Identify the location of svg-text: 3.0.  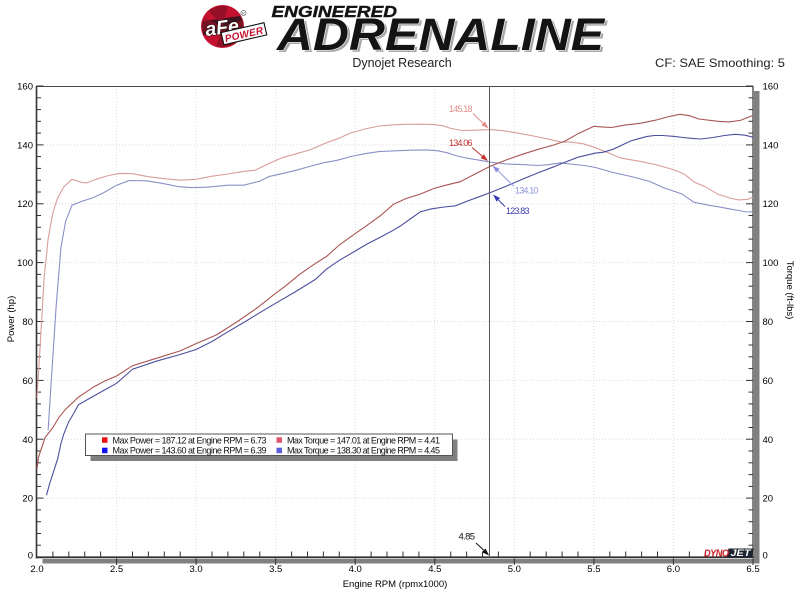
(195, 569).